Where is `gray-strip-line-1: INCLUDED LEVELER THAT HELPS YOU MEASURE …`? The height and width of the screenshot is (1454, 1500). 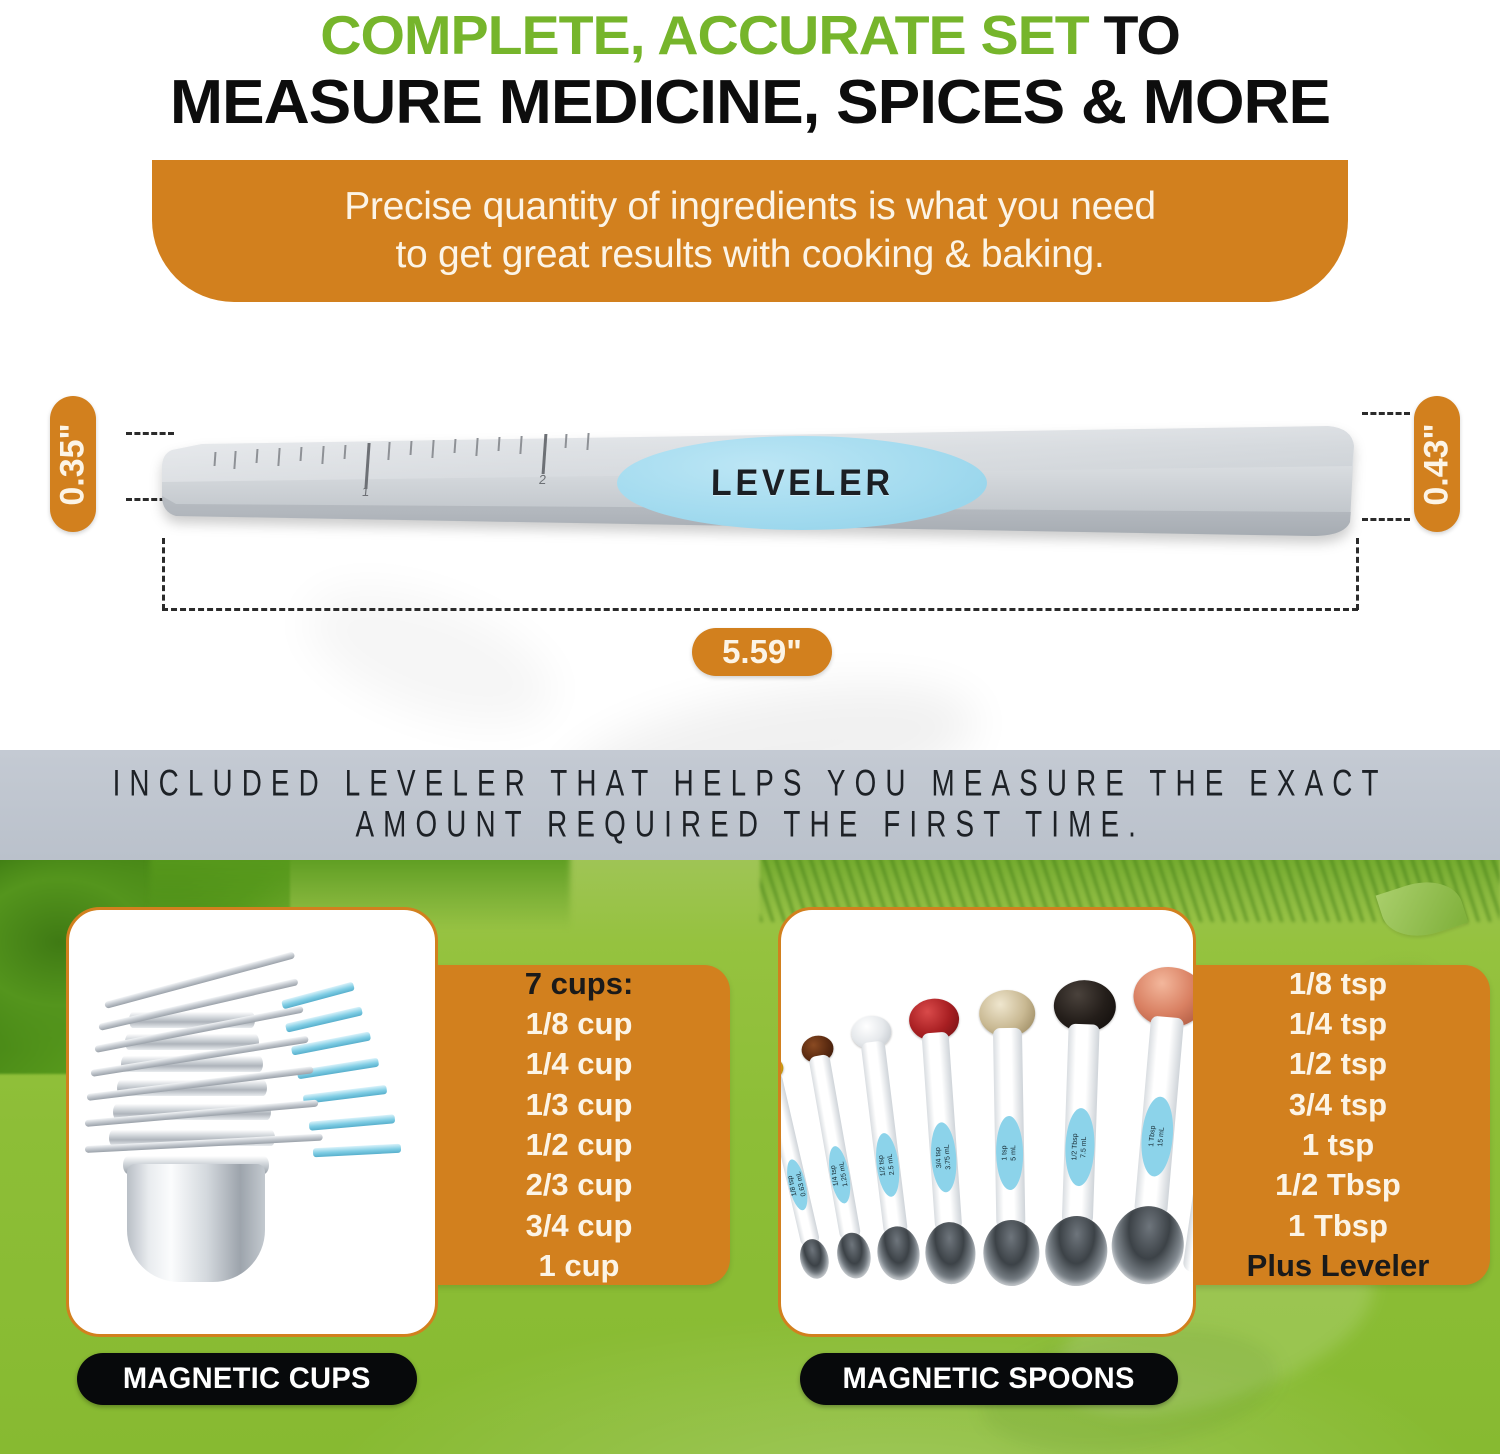
gray-strip-line-1: INCLUDED LEVELER THAT HELPS YOU MEASURE … is located at coordinates (750, 784).